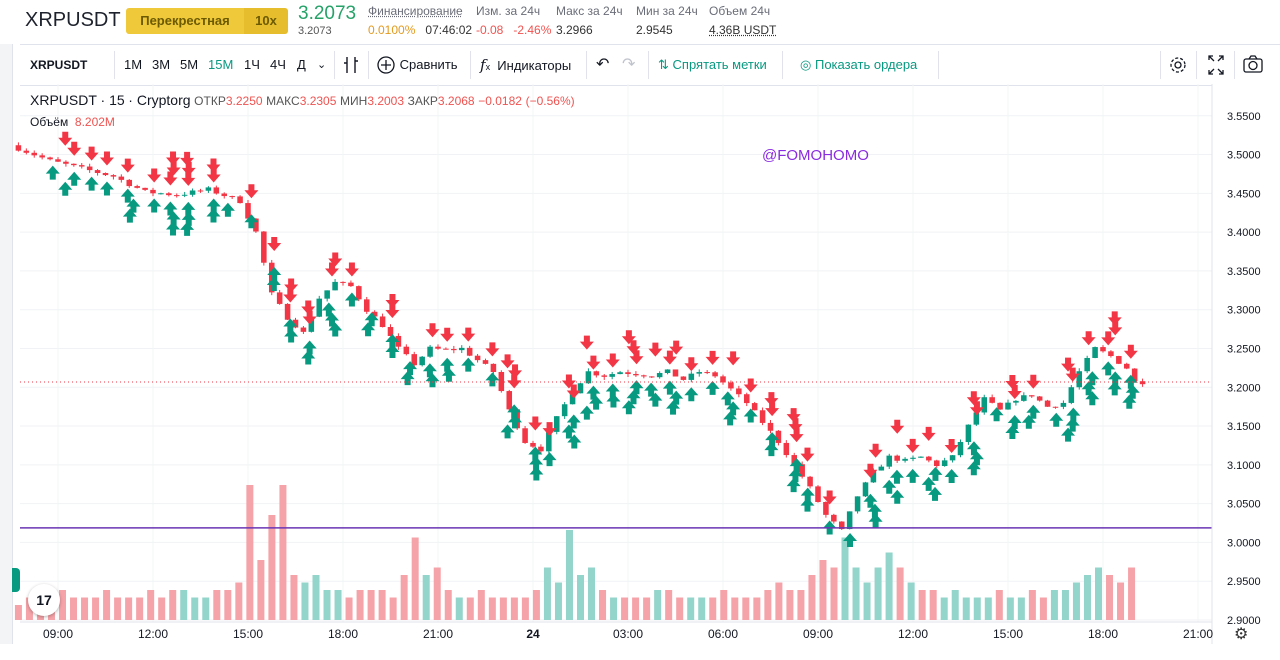 This screenshot has width=1280, height=660. I want to click on interval-4h: 4Ч, so click(278, 64).